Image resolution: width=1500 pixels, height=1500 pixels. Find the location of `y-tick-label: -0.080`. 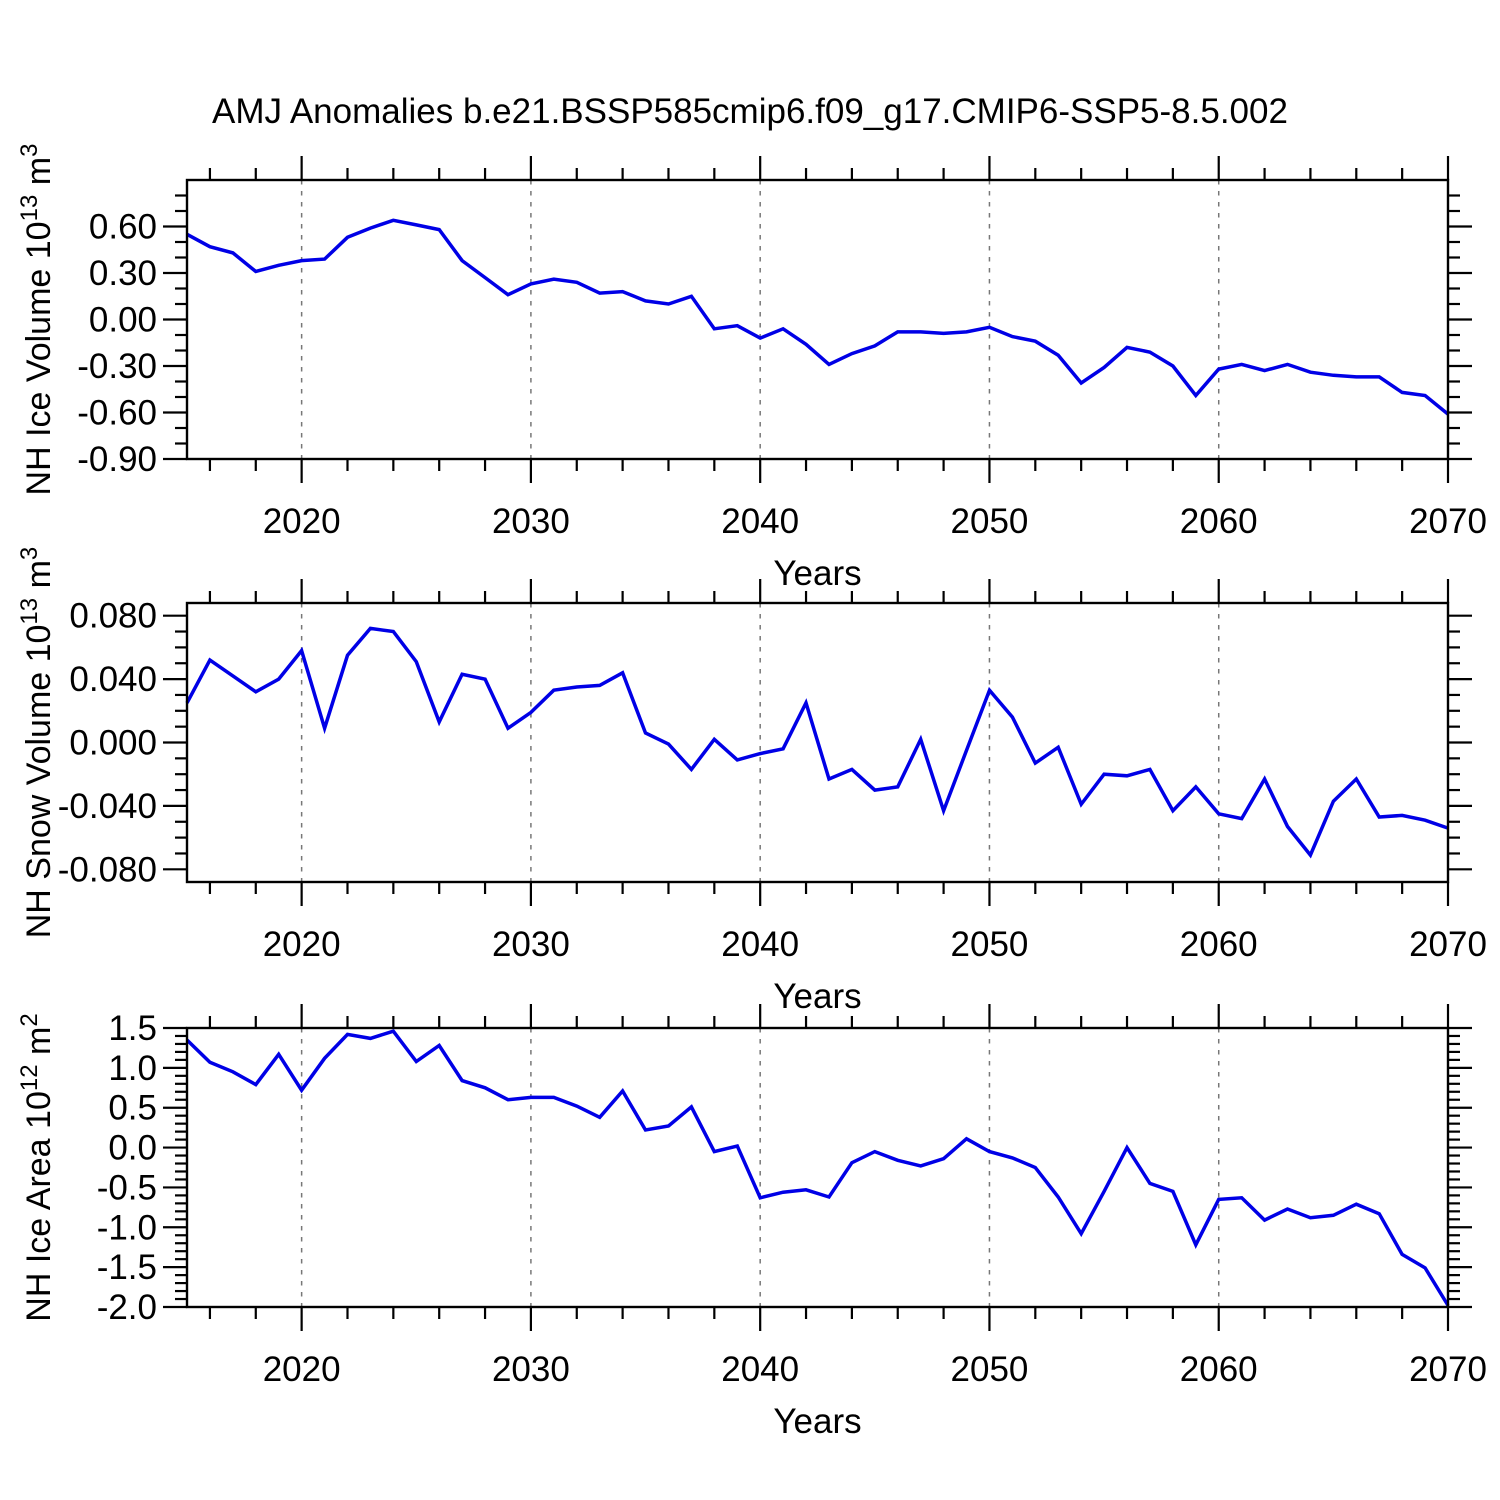

y-tick-label: -0.080 is located at coordinates (107, 869).